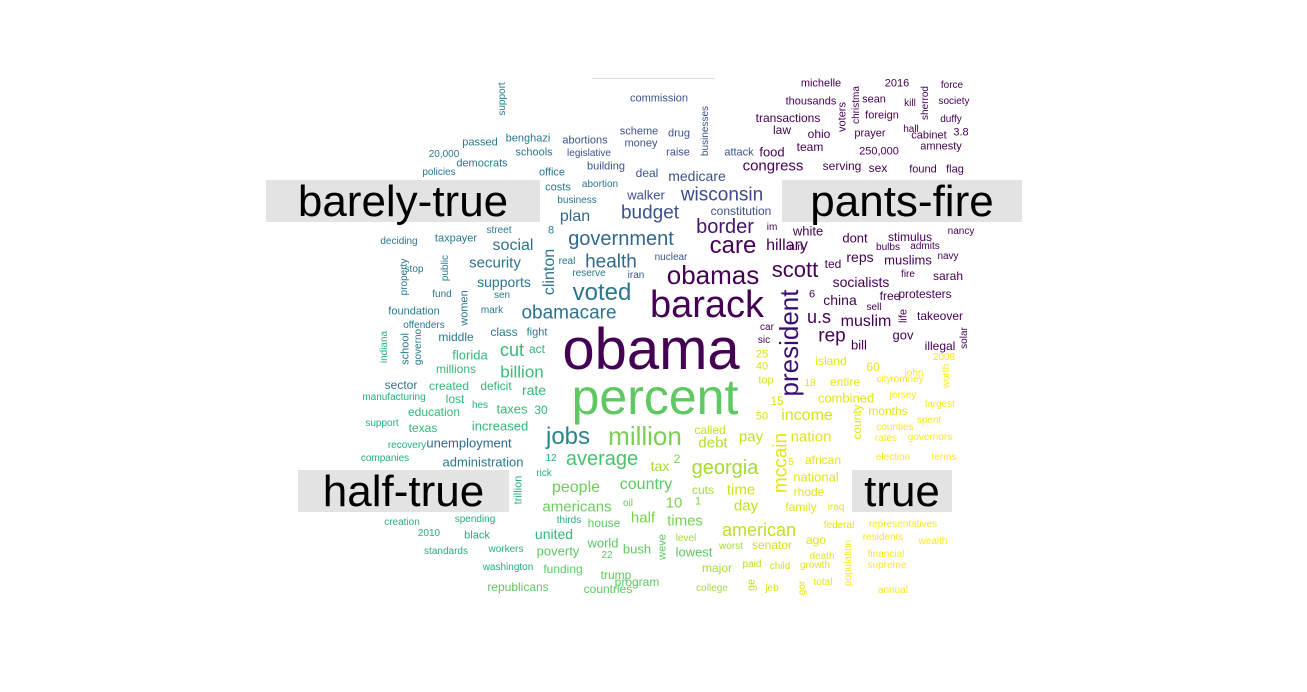 This screenshot has width=1307, height=692. What do you see at coordinates (554, 534) in the screenshot?
I see `word-united: united` at bounding box center [554, 534].